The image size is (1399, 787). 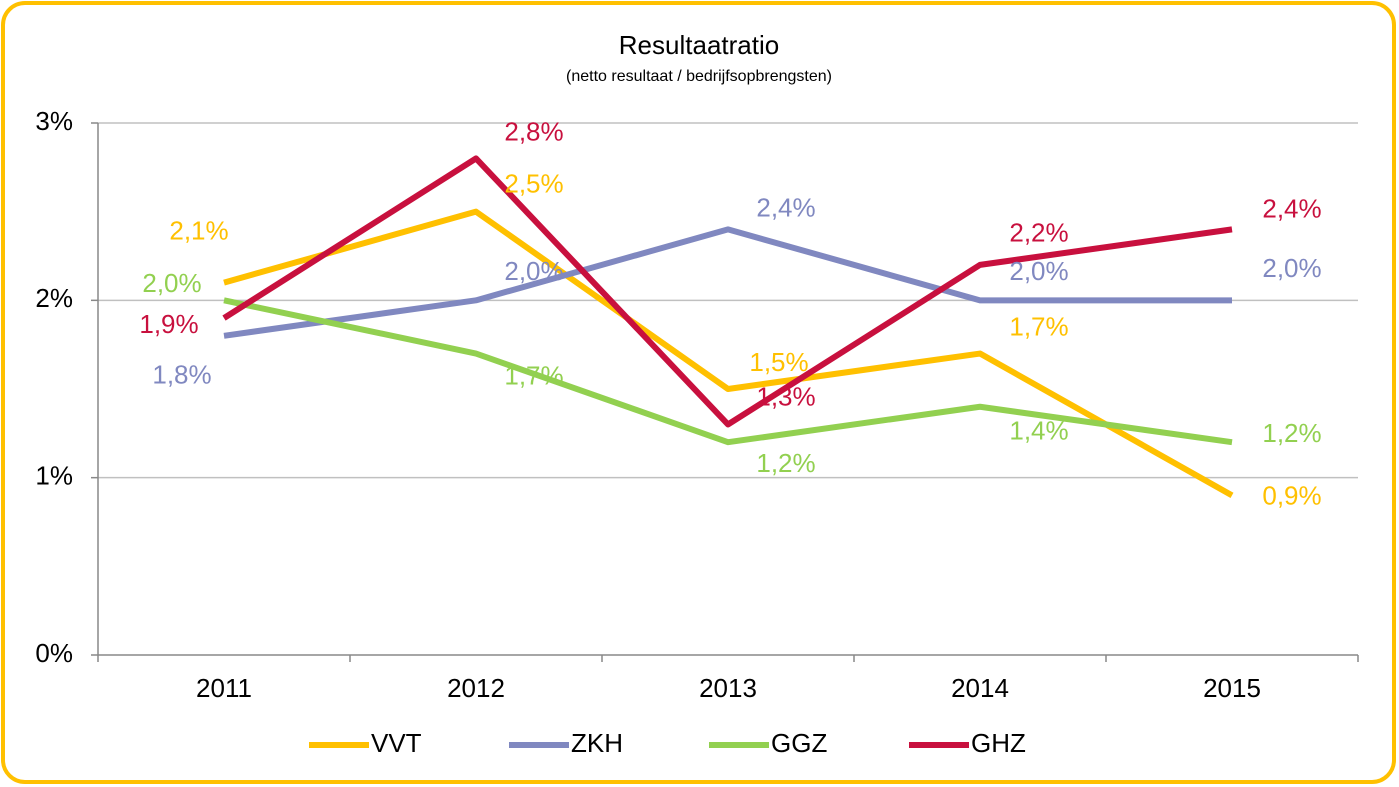 I want to click on data-label: 2,1%, so click(x=198, y=230).